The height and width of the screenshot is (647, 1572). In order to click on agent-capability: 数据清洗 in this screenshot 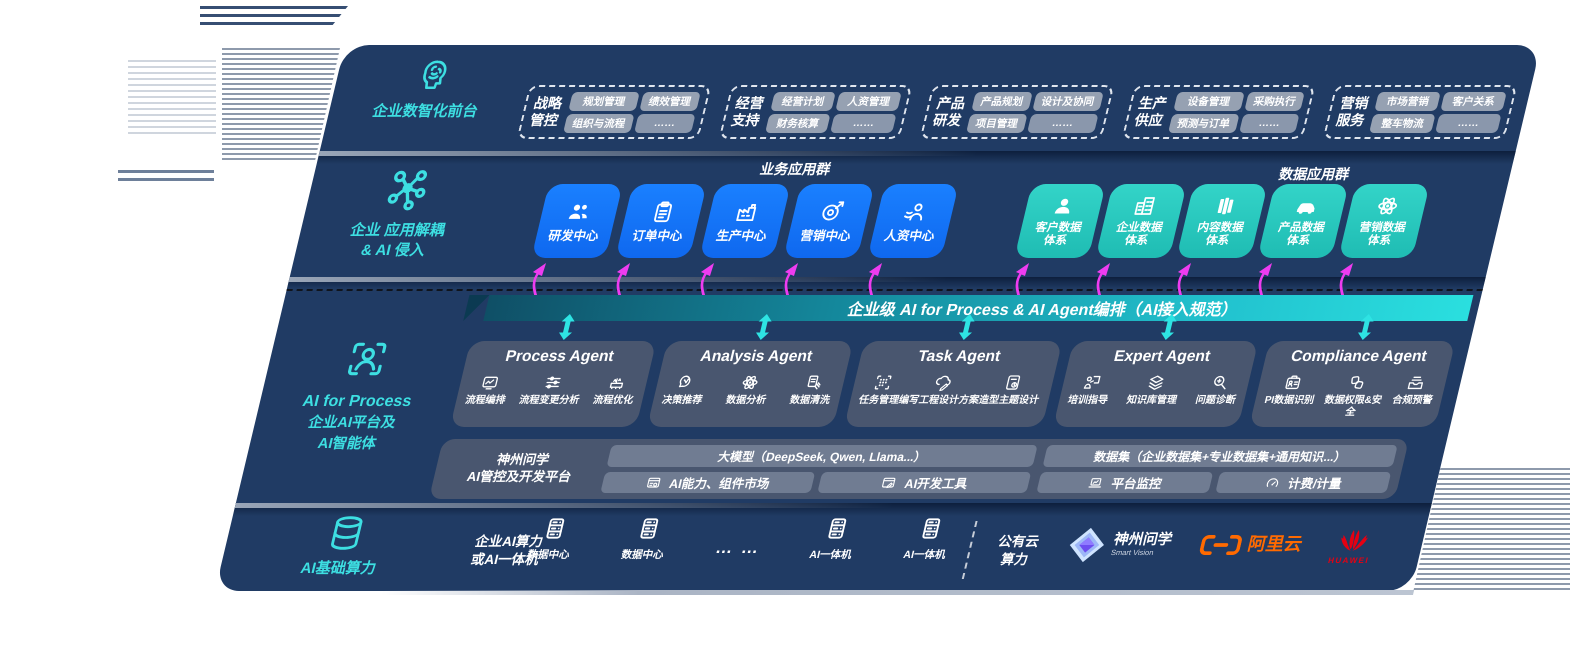, I will do `click(812, 390)`.